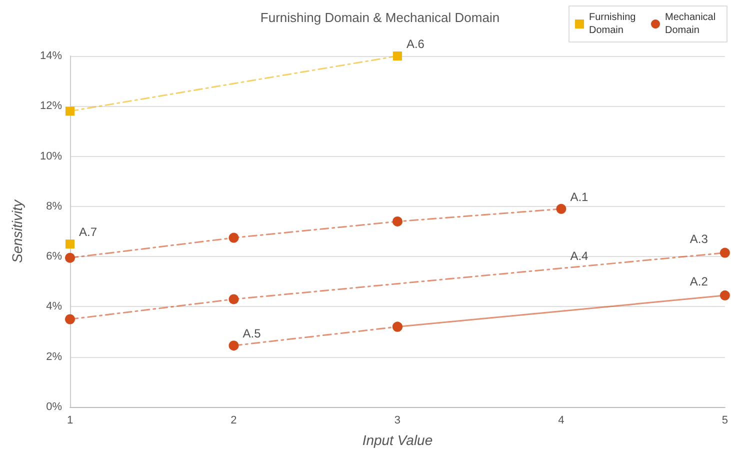  What do you see at coordinates (70, 420) in the screenshot?
I see `x-tick-label: 1` at bounding box center [70, 420].